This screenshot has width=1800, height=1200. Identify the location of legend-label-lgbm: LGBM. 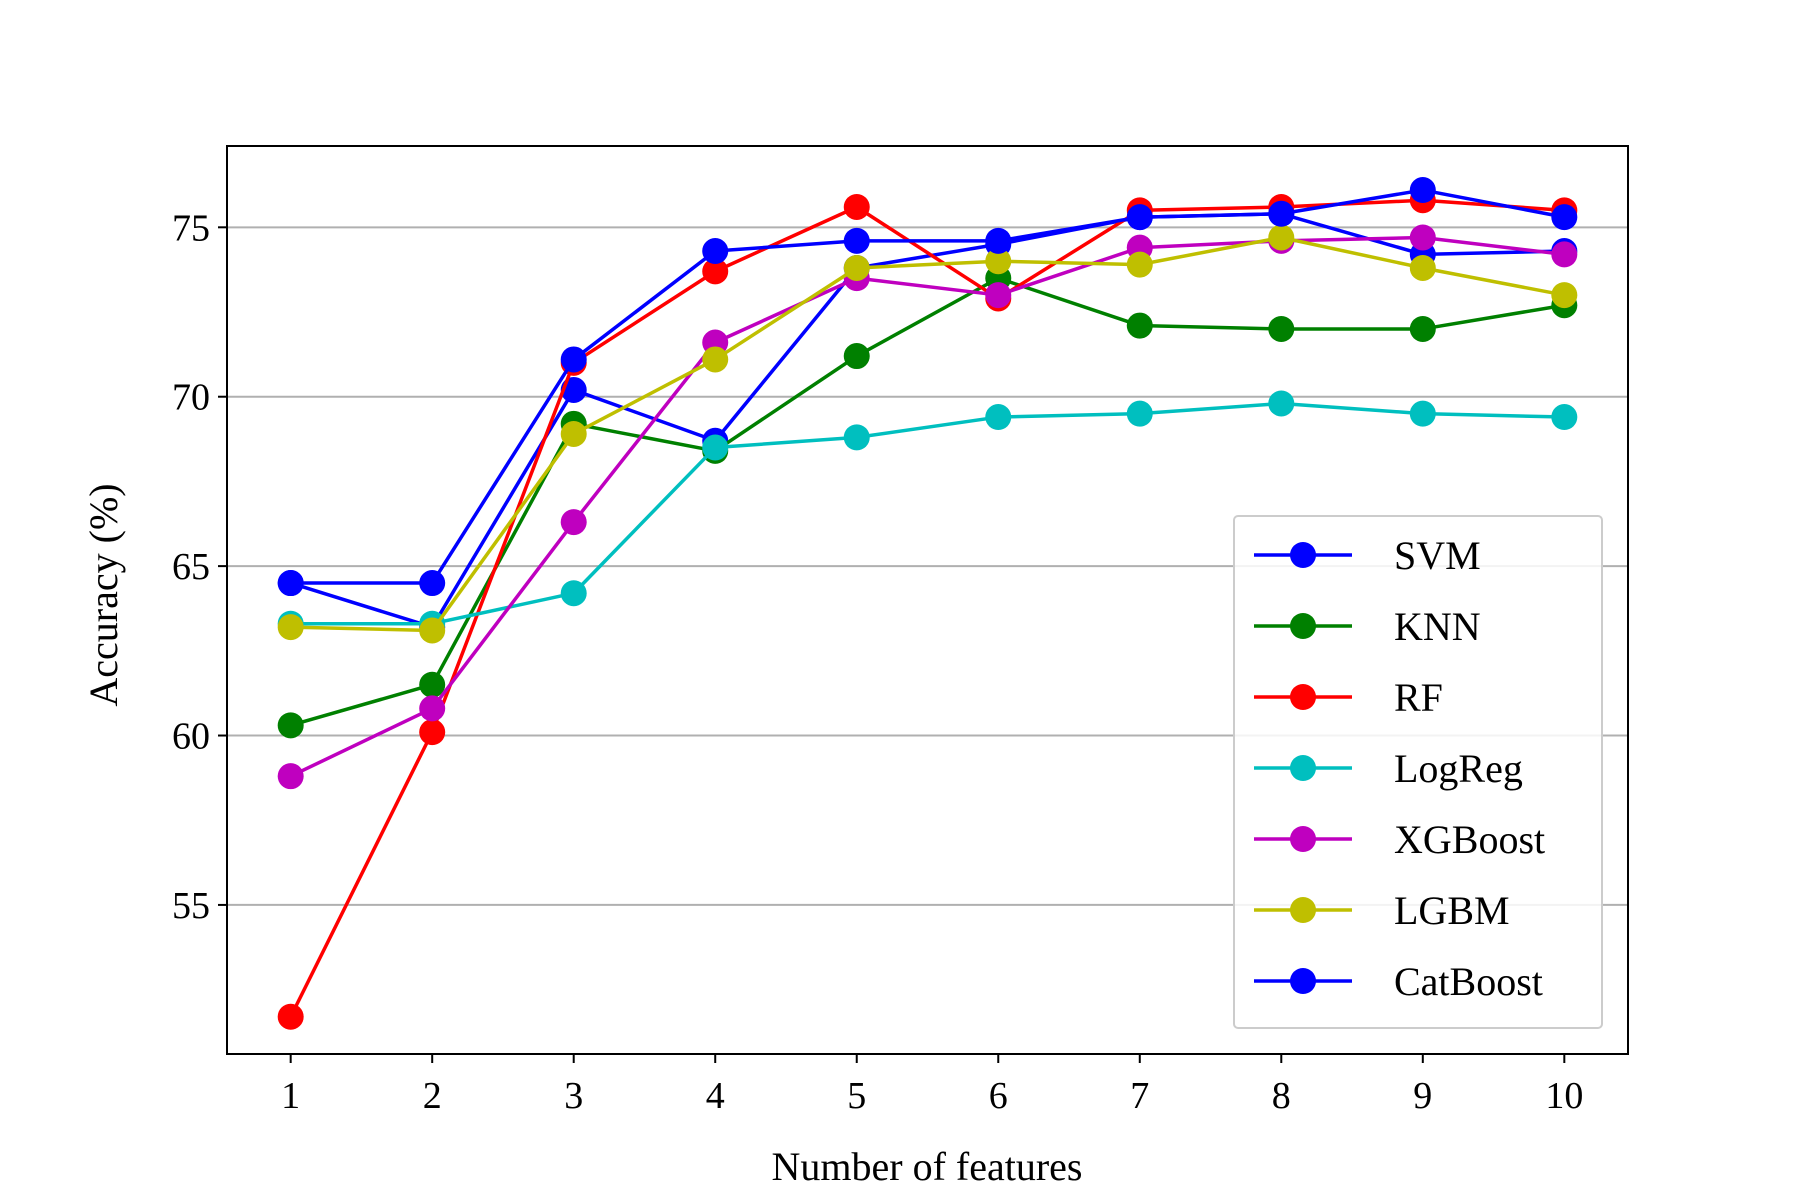
(1452, 910).